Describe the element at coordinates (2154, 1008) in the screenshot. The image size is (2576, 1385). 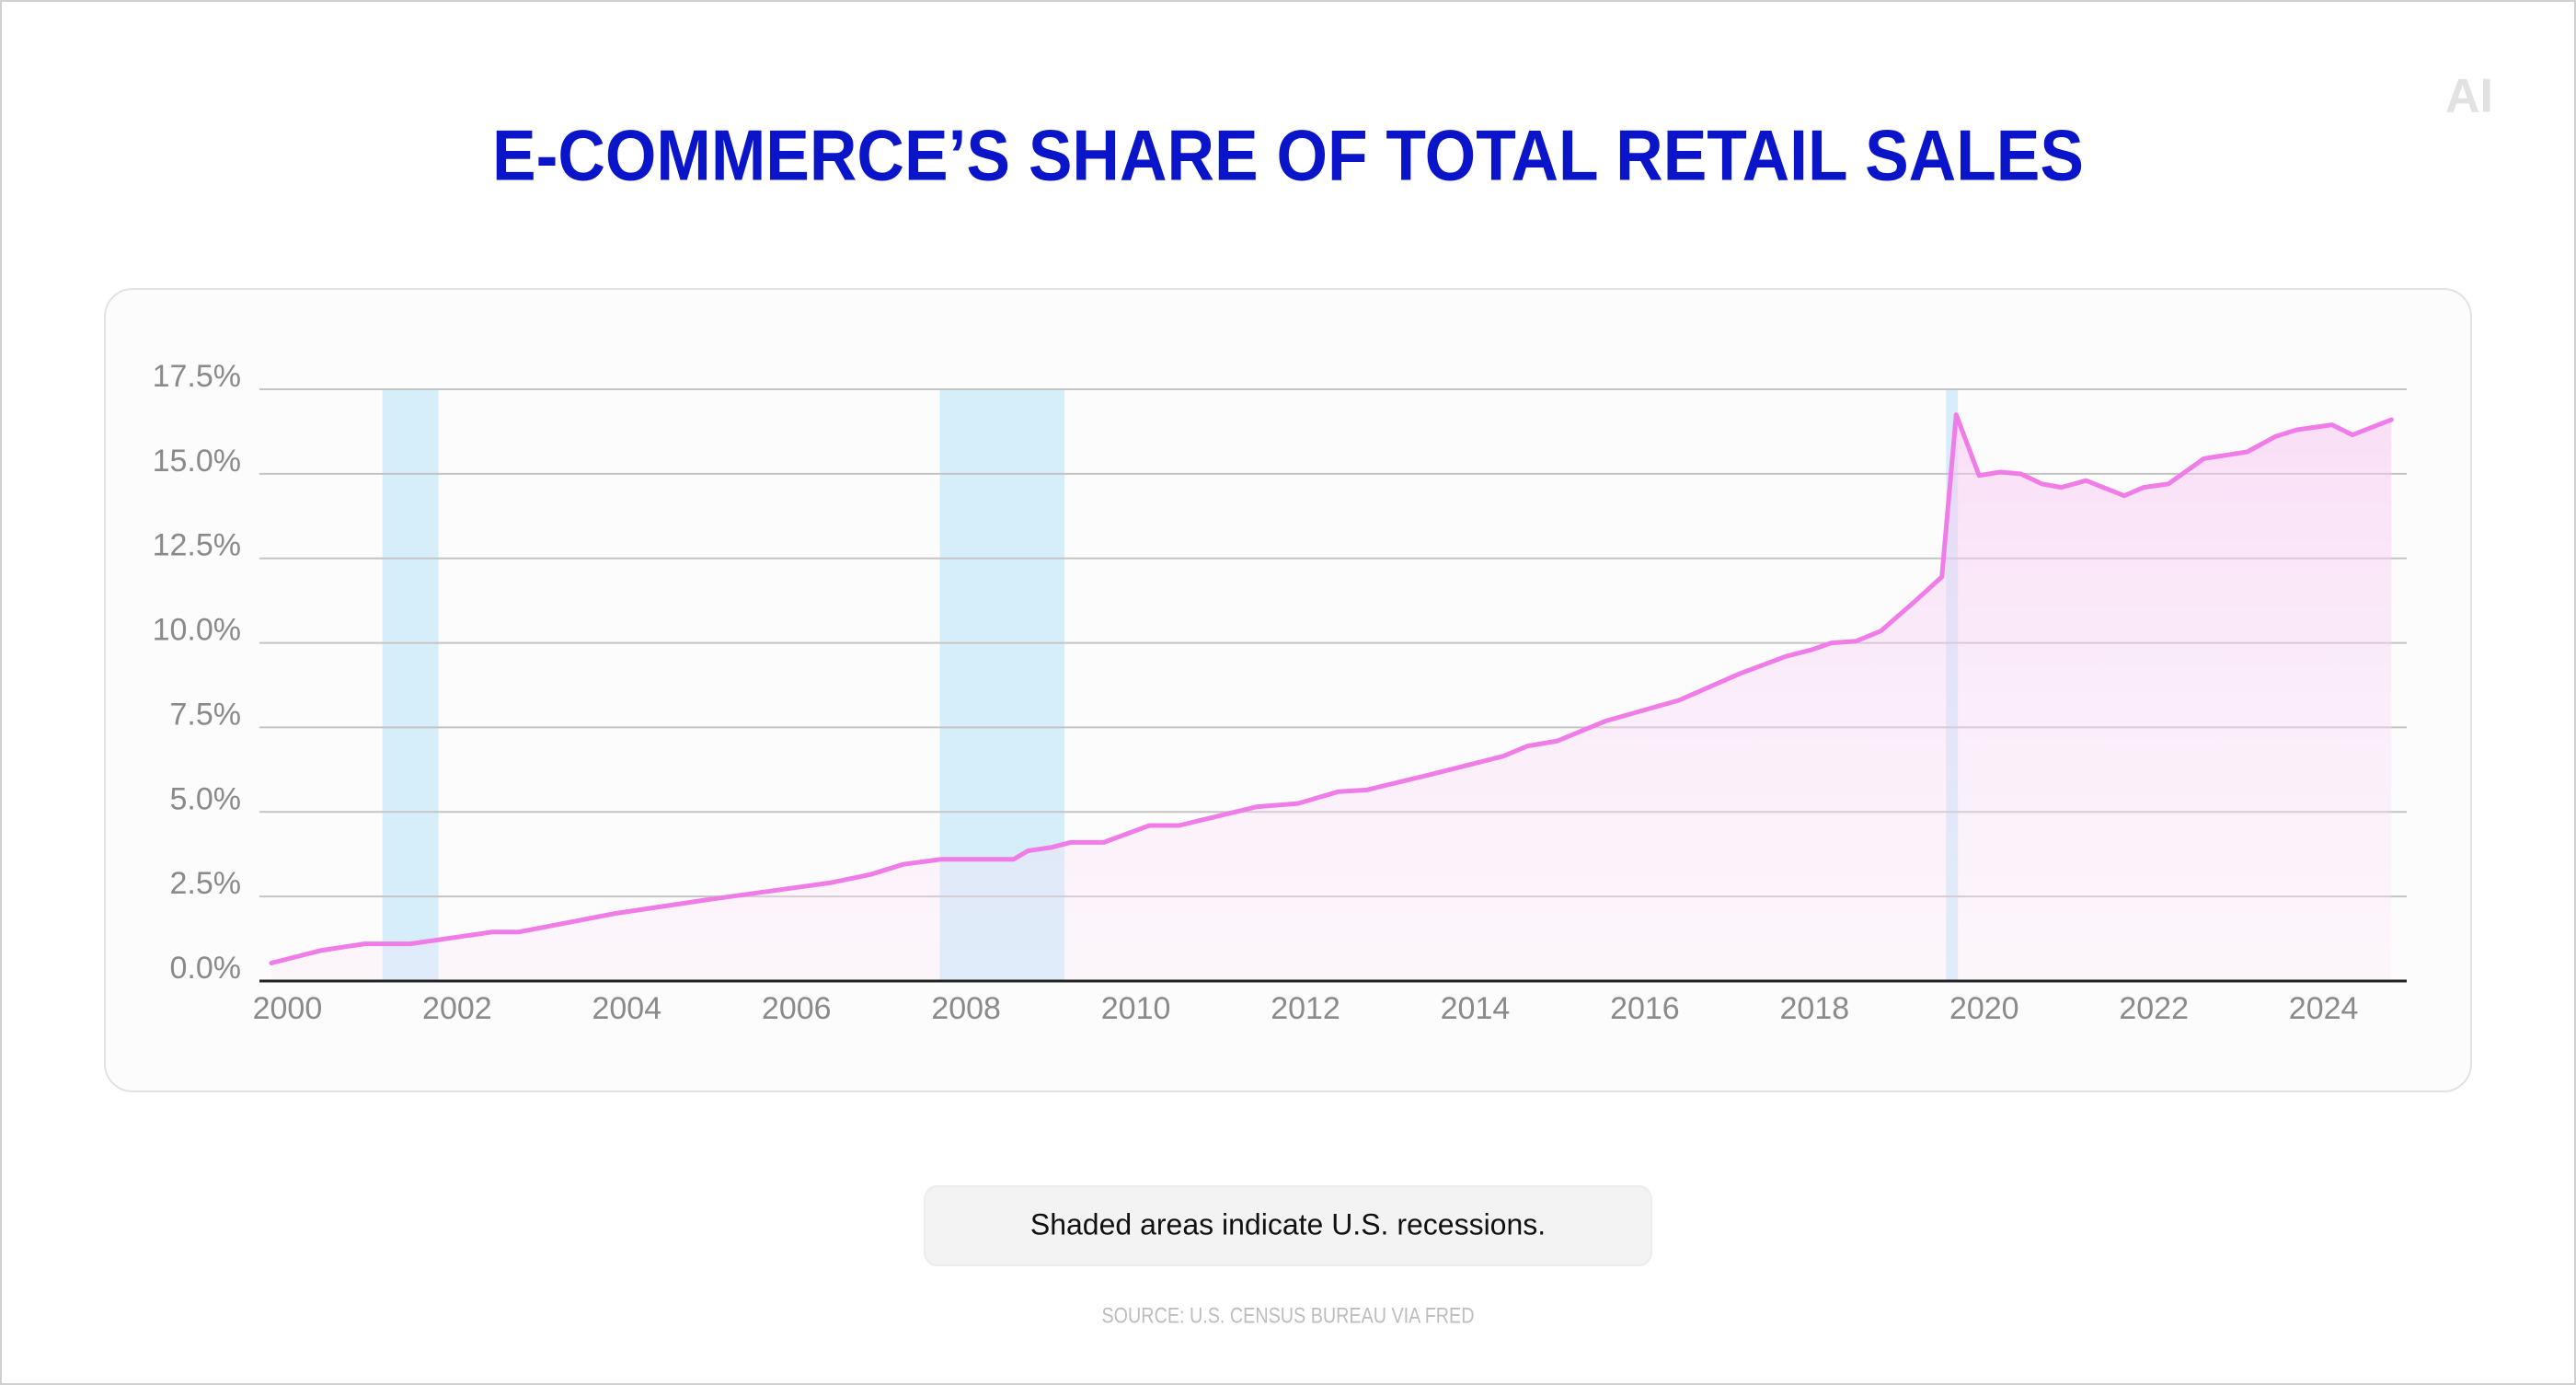
I see `x-tick-label: 2022` at that location.